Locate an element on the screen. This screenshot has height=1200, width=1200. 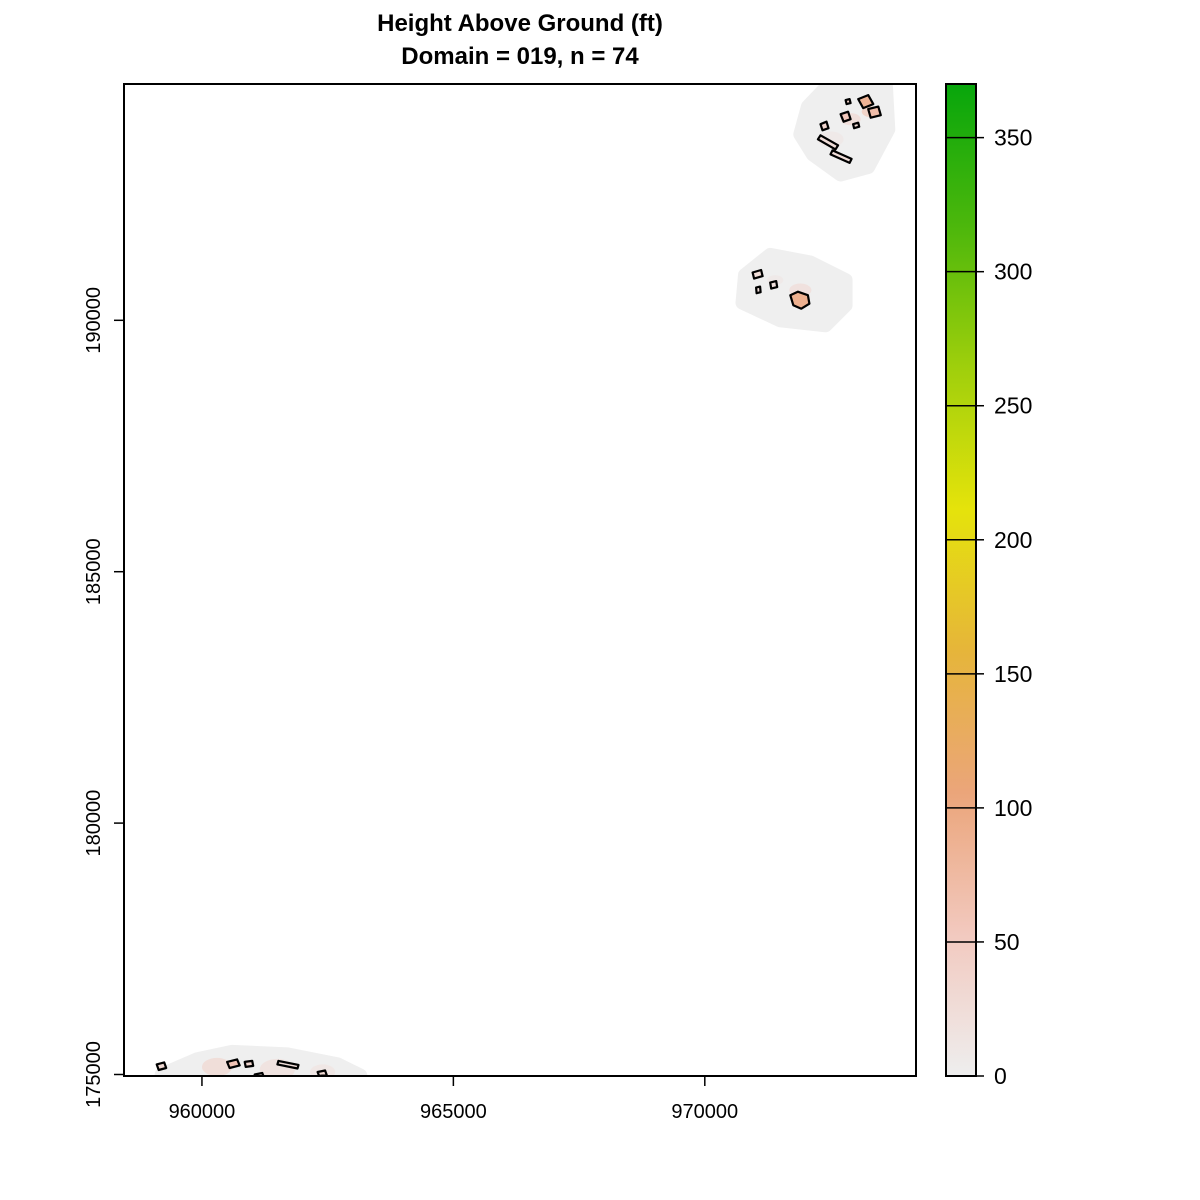
colorbar-tick-label: 50 is located at coordinates (1007, 942).